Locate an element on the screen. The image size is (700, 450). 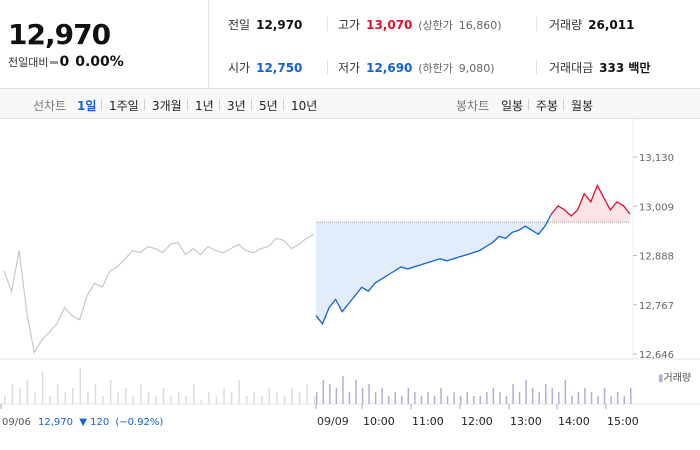
open-value: 12,750 is located at coordinates (279, 68).